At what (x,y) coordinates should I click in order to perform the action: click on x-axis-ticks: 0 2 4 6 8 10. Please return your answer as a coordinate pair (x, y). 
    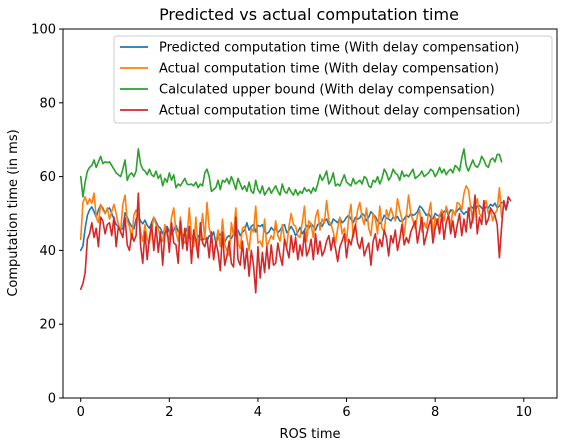
    Looking at the image, I should click on (304, 409).